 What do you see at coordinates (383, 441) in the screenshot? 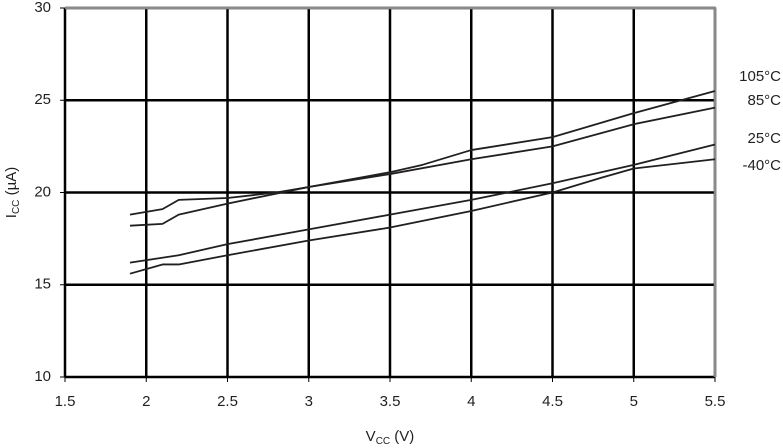
I see `x-axis-label-sub: CC` at bounding box center [383, 441].